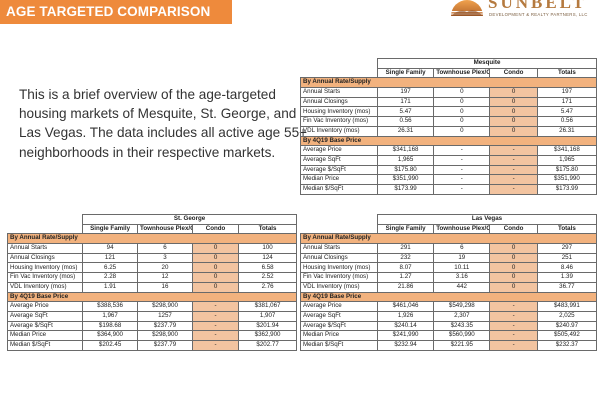 The height and width of the screenshot is (400, 600). What do you see at coordinates (110, 345) in the screenshot?
I see `table-cell: $202.45` at bounding box center [110, 345].